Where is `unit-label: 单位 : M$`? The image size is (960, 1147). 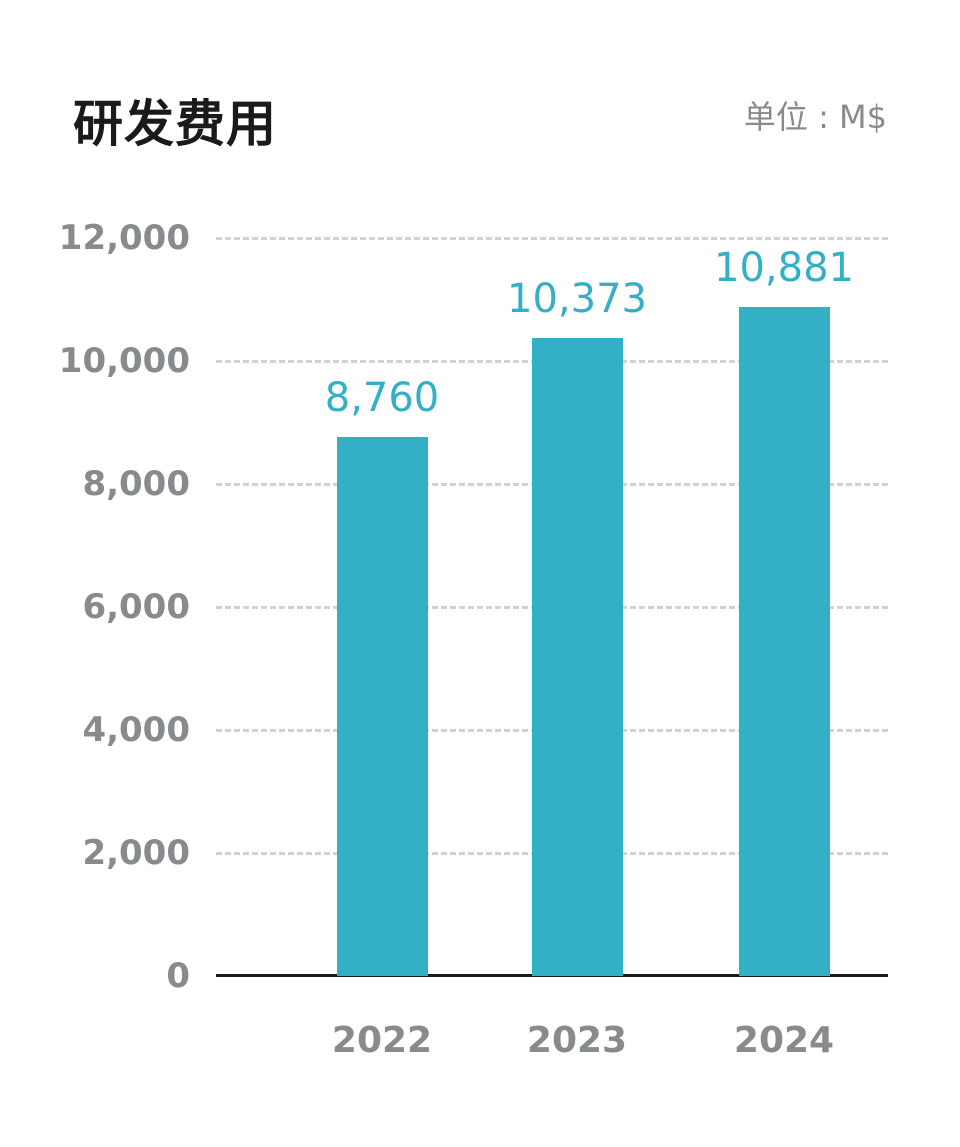 unit-label: 单位 : M$ is located at coordinates (815, 117).